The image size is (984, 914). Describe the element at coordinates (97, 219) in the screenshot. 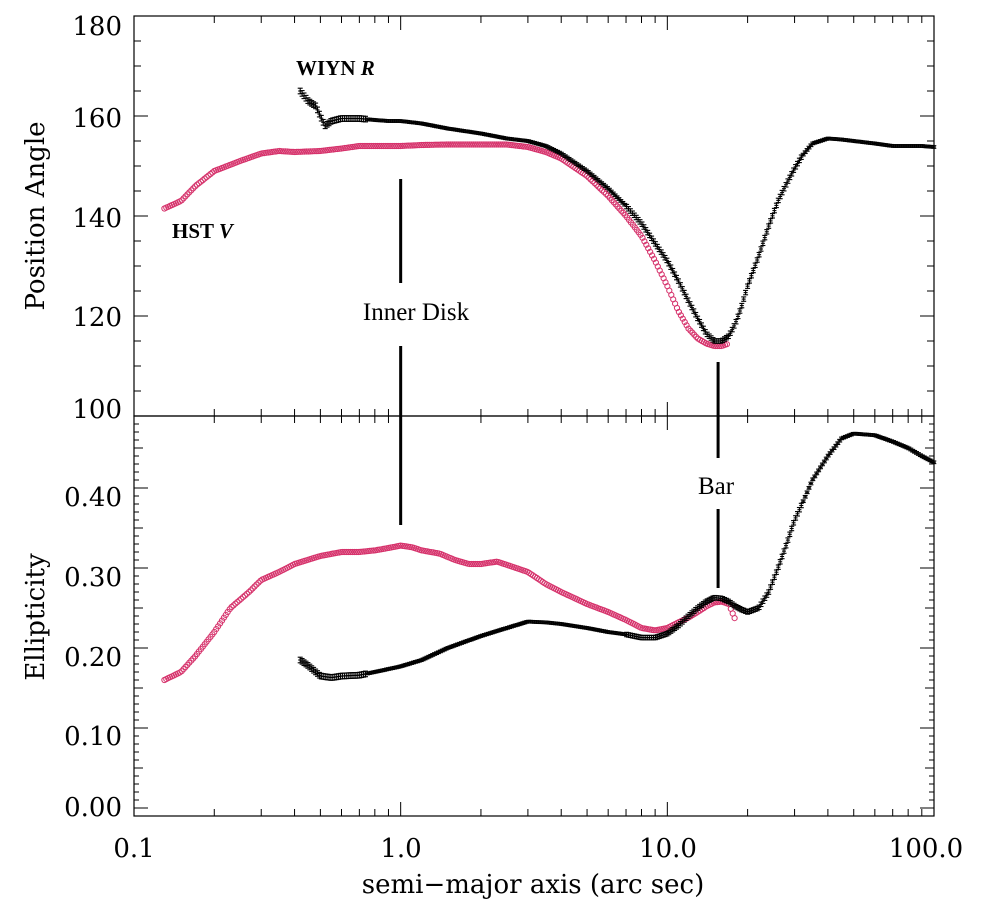

I see `top-ytick-label: 140` at that location.